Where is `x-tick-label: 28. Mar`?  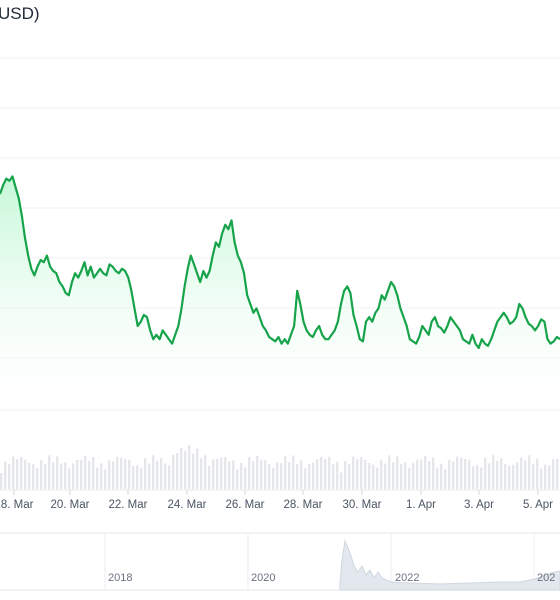
x-tick-label: 28. Mar is located at coordinates (303, 505).